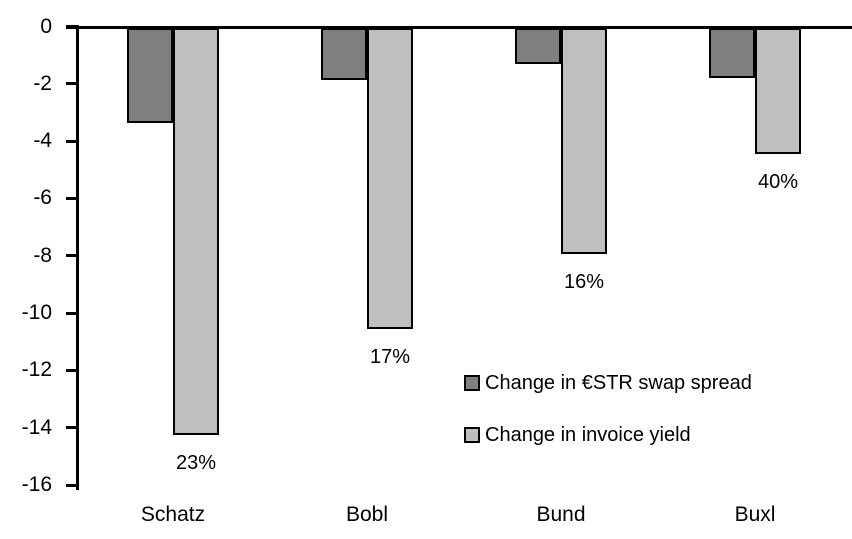 Image resolution: width=852 pixels, height=539 pixels. What do you see at coordinates (472, 383) in the screenshot?
I see `legend-swatch-estr-swap-spread` at bounding box center [472, 383].